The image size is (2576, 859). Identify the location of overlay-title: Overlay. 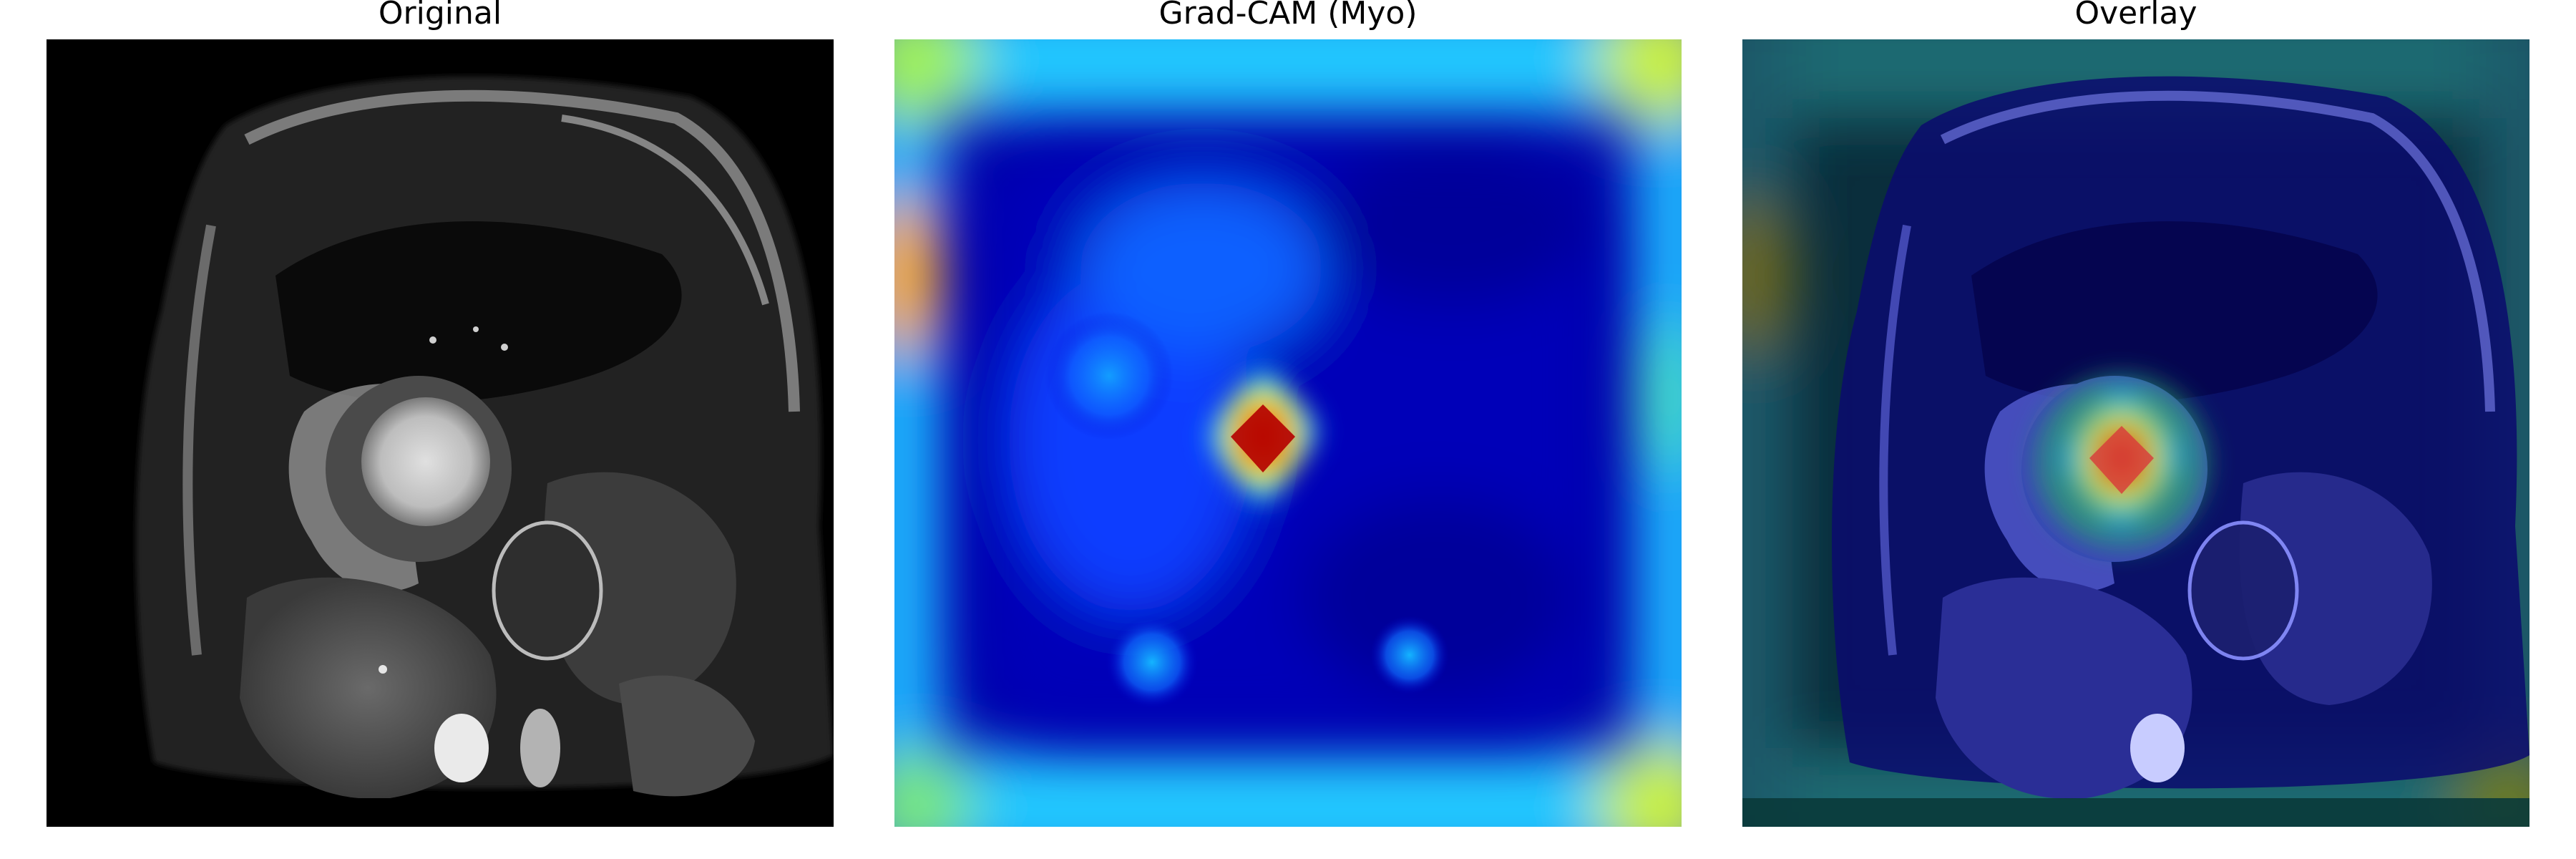
(2135, 15).